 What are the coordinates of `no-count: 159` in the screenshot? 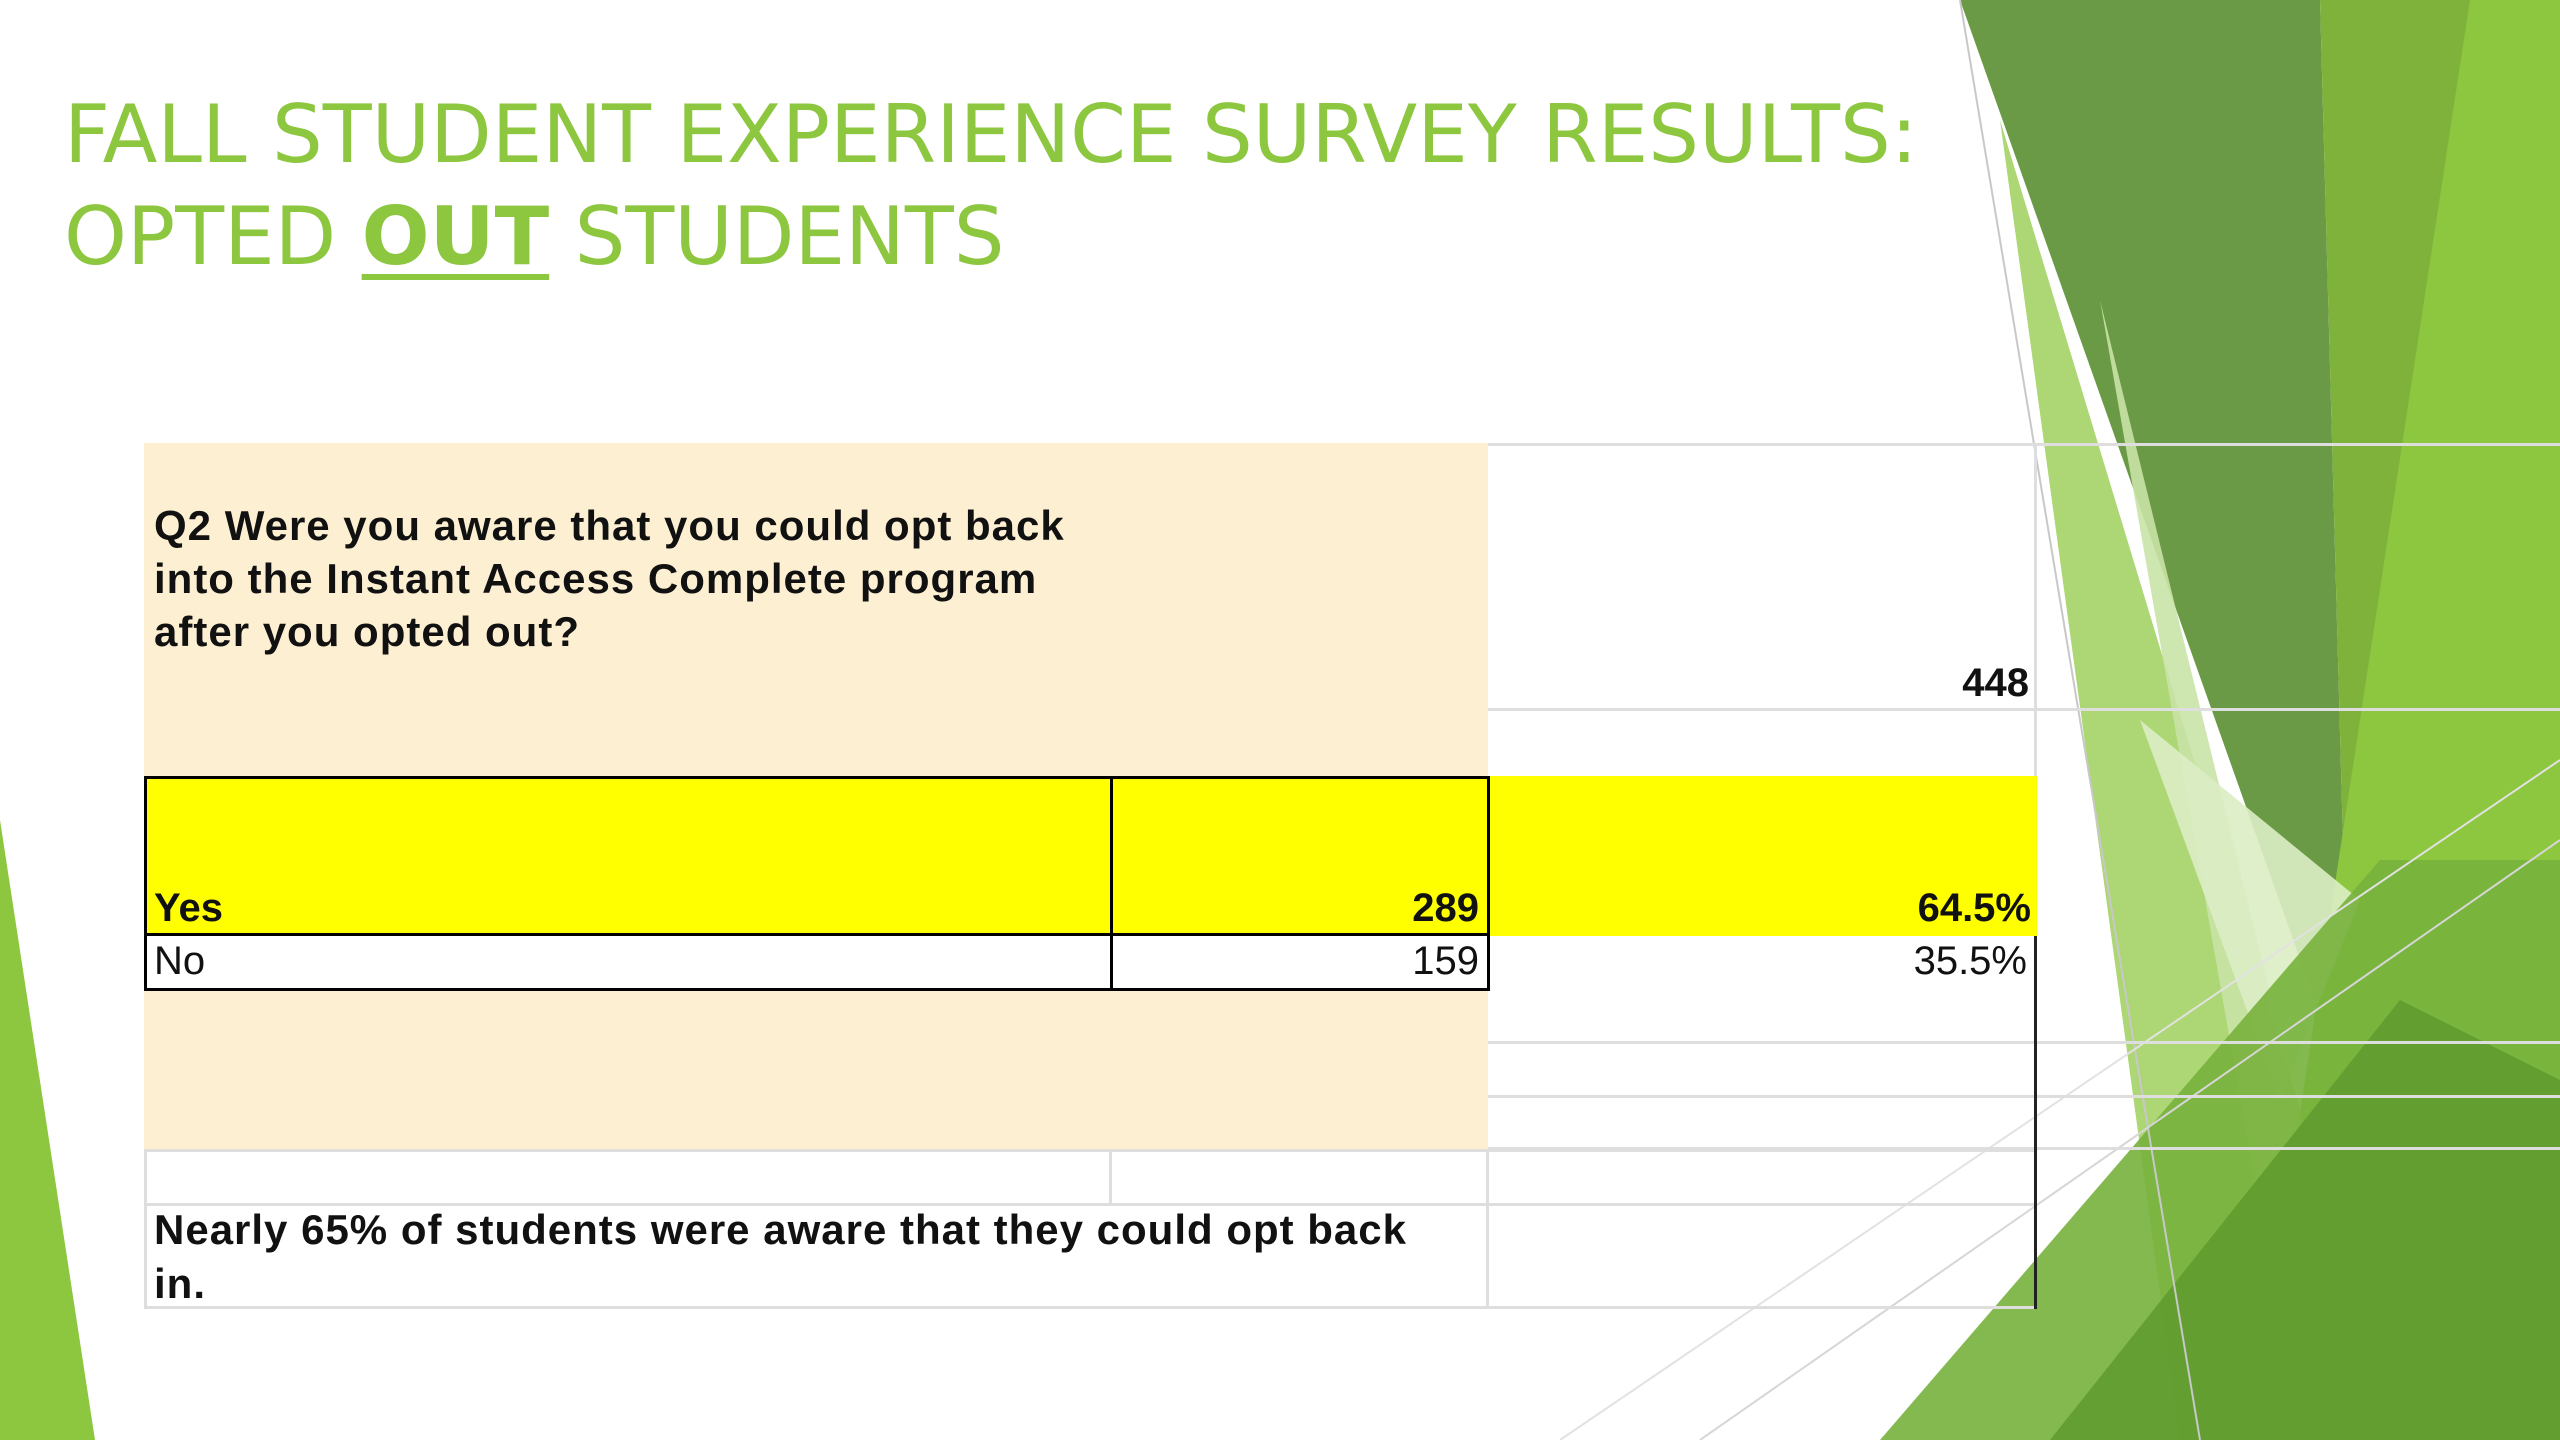 It's located at (1445, 961).